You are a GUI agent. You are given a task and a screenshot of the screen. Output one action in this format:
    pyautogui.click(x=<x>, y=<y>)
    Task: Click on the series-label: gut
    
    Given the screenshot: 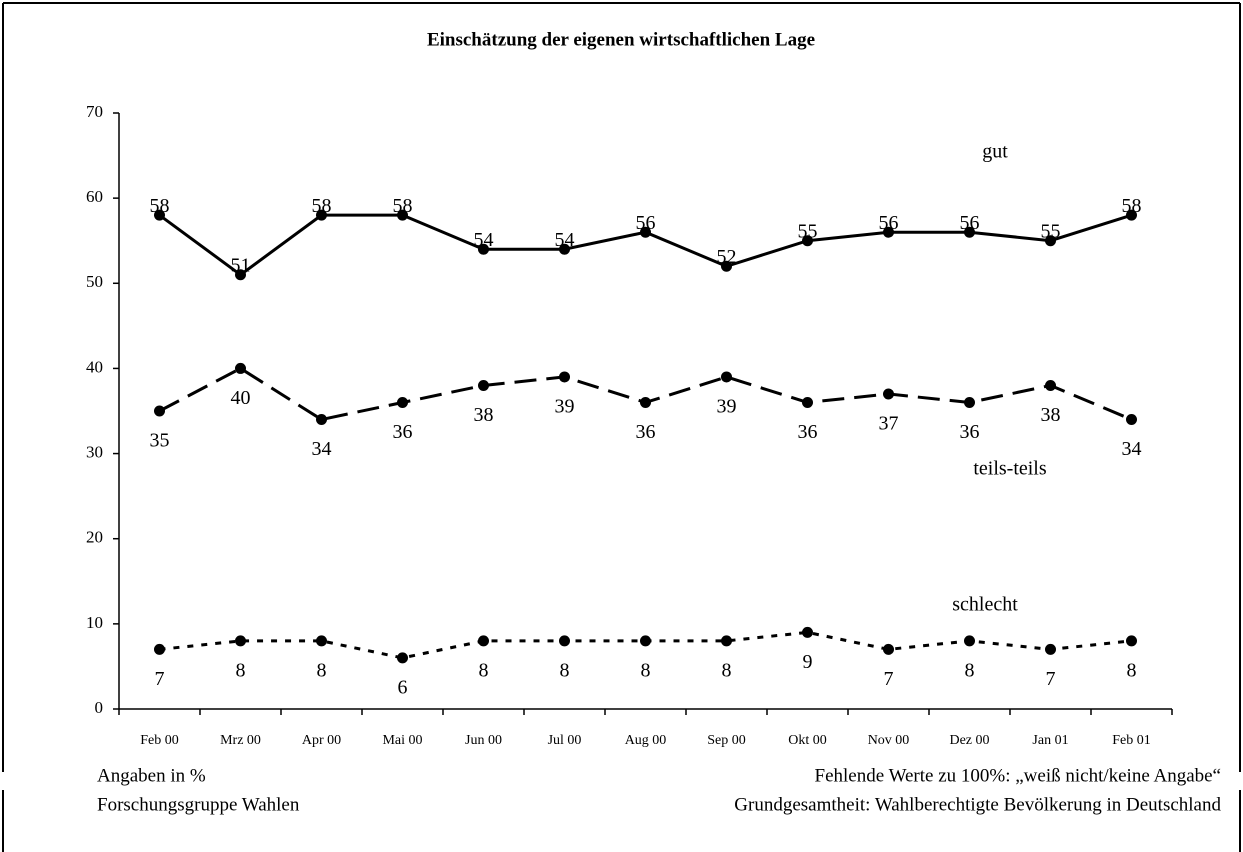 What is the action you would take?
    pyautogui.click(x=995, y=152)
    